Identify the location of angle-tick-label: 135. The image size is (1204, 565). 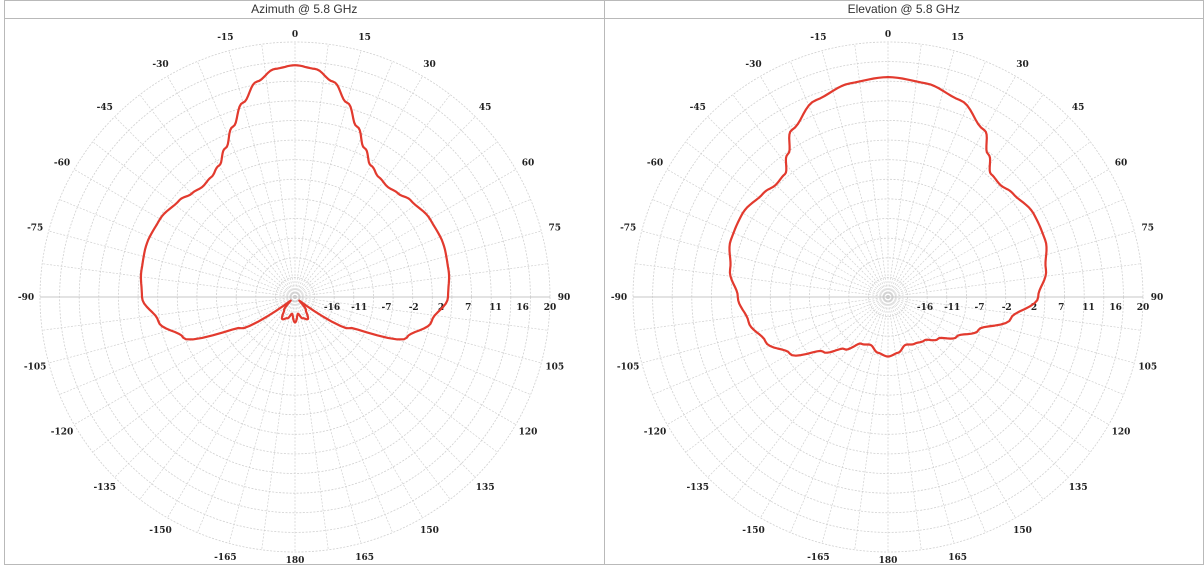
(485, 488).